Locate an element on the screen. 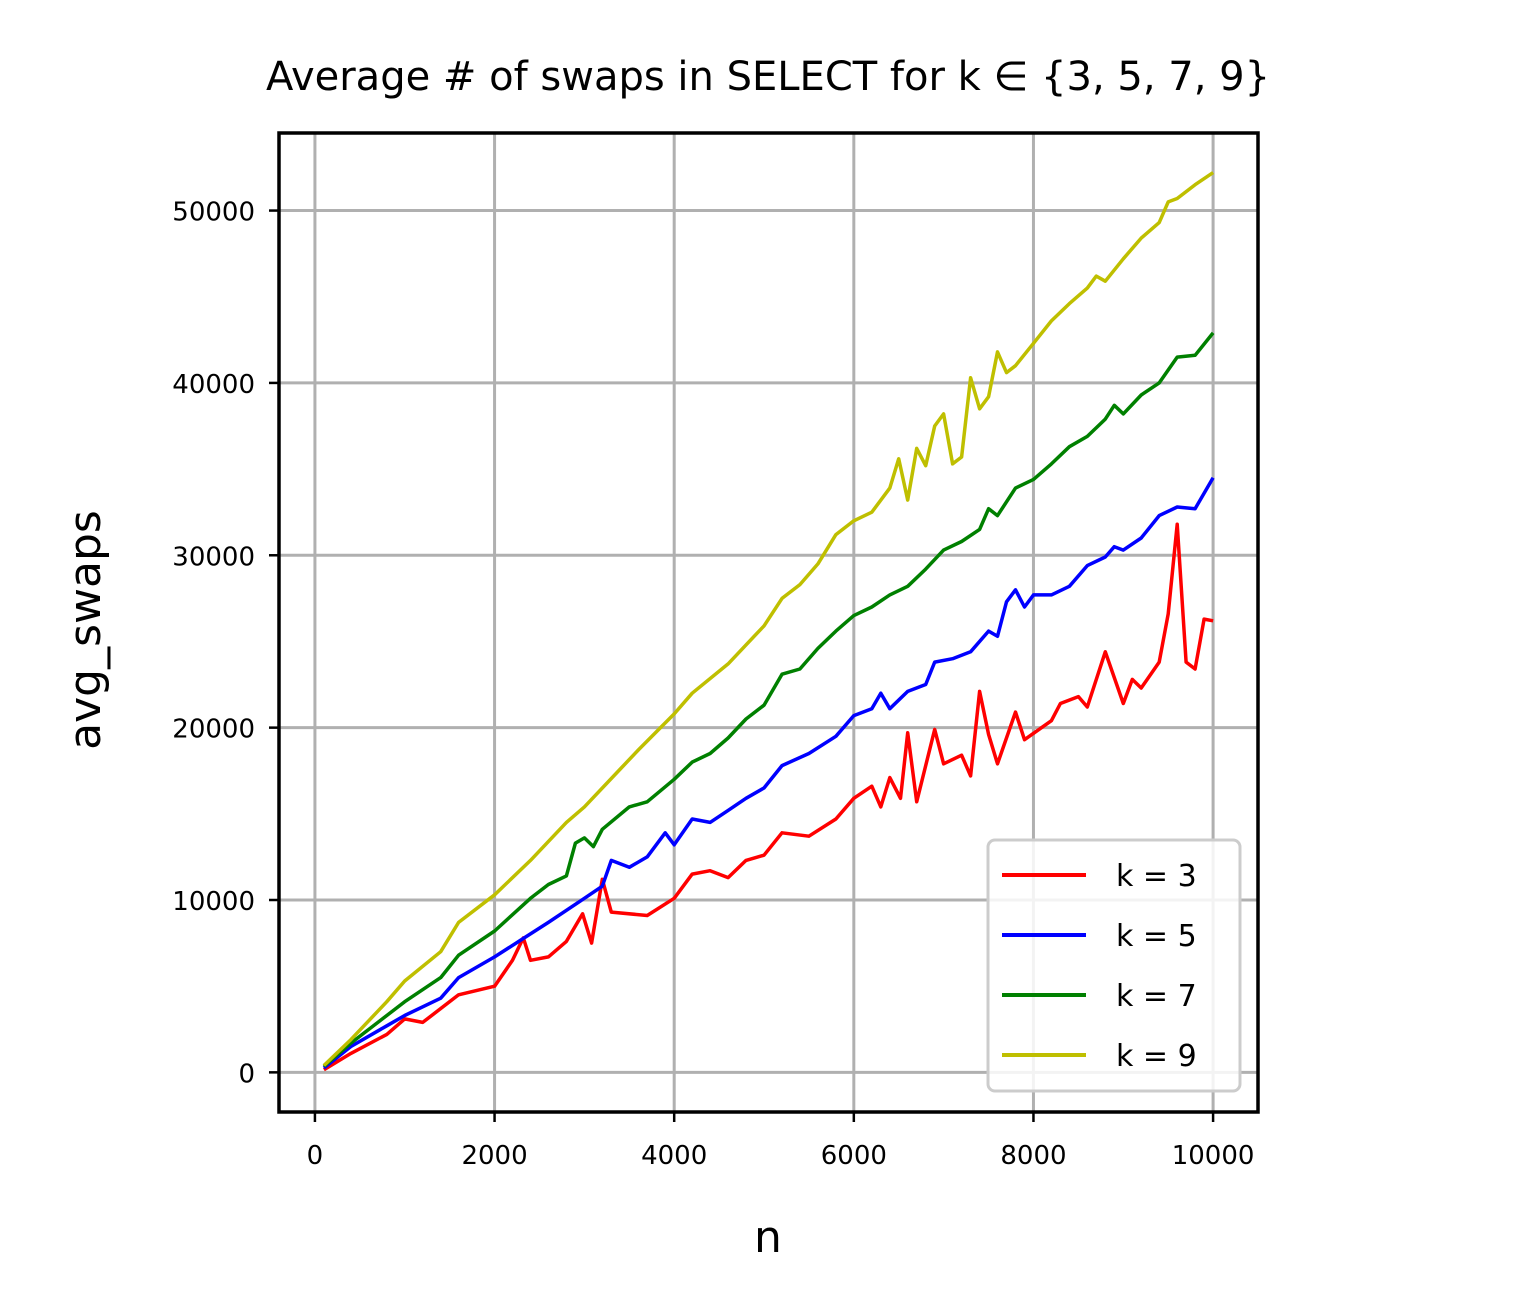  x-tick-label: 4000 is located at coordinates (674, 1156).